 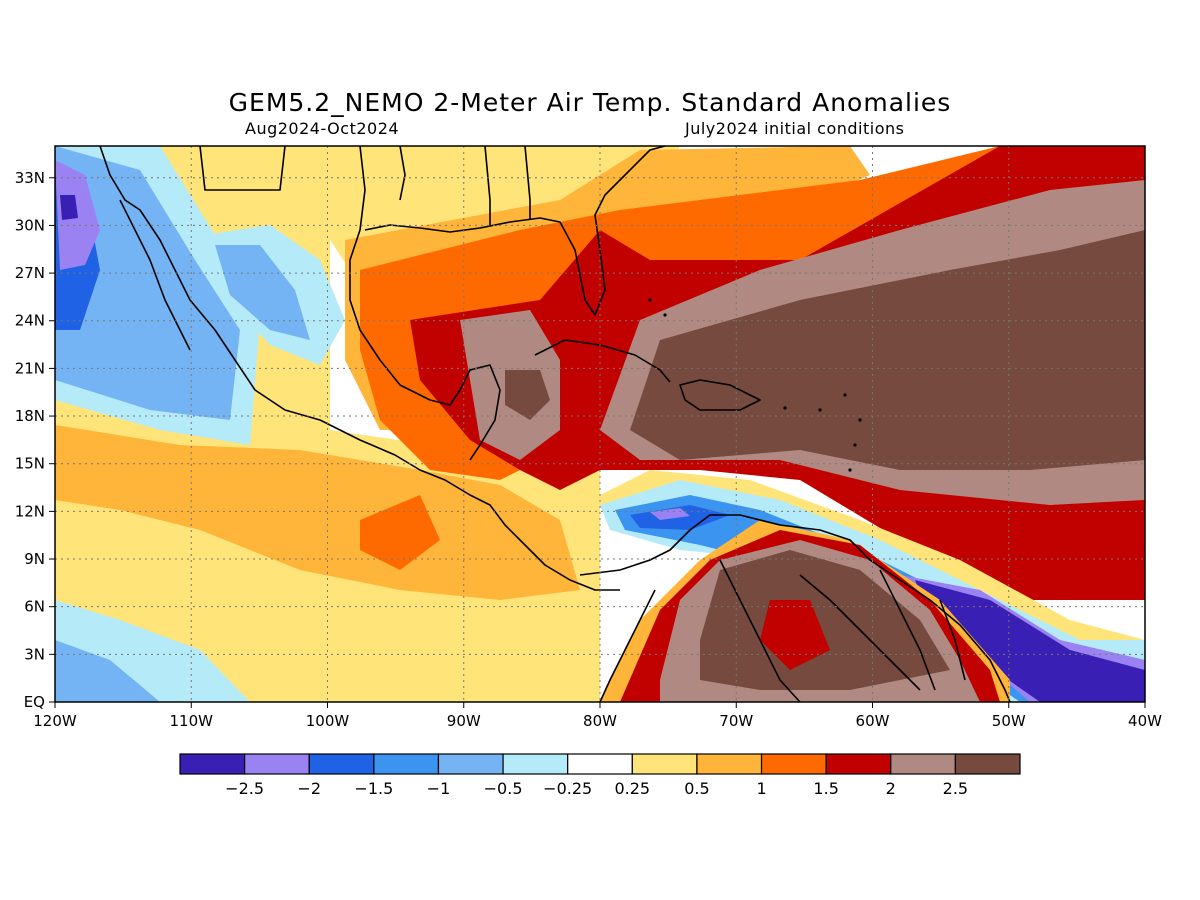 I want to click on init-conditions-subtitle: July2024 initial conditions, so click(x=794, y=128).